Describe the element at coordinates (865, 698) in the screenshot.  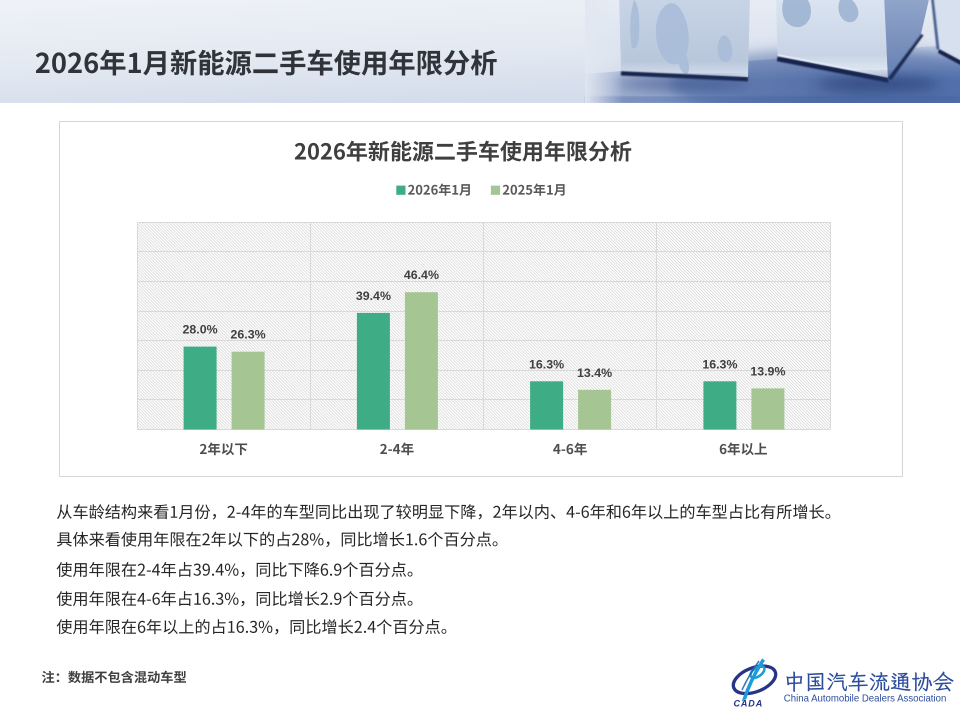
I see `svg-text:China Automobile Dealers Assoc: China Automobile Dealers Association` at that location.